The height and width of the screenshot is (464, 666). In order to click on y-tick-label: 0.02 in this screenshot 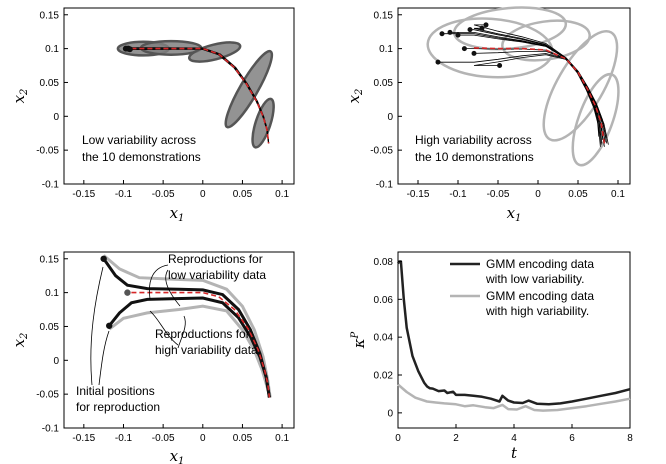, I will do `click(384, 376)`.